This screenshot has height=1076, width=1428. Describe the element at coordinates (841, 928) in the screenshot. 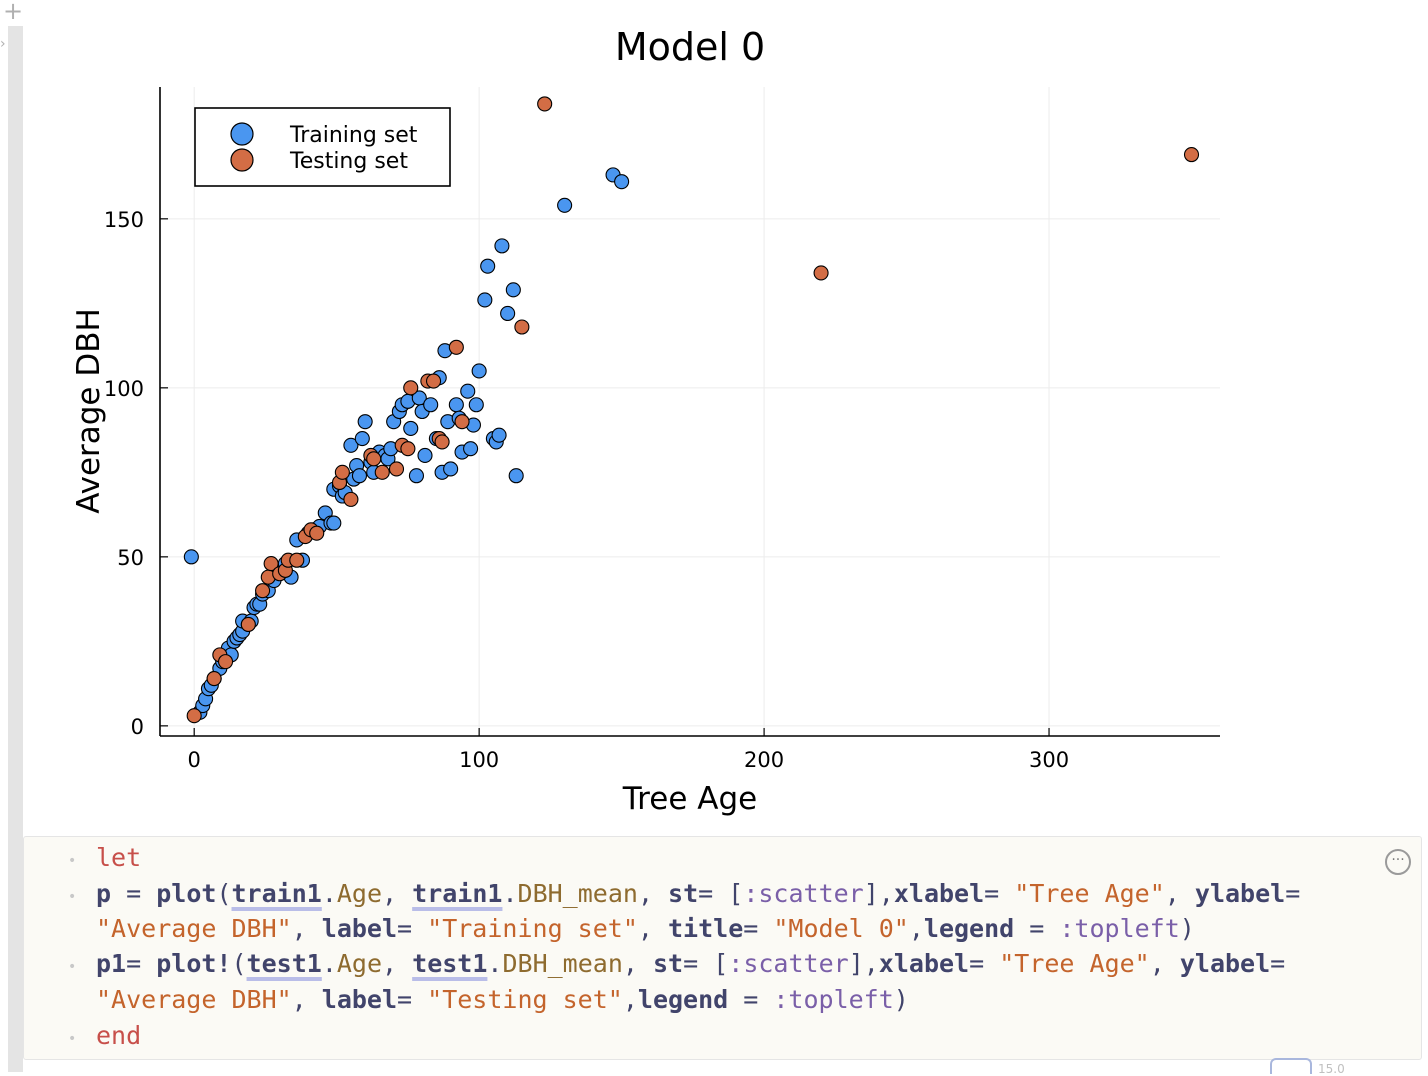

I see `code-token: "Model 0"` at that location.